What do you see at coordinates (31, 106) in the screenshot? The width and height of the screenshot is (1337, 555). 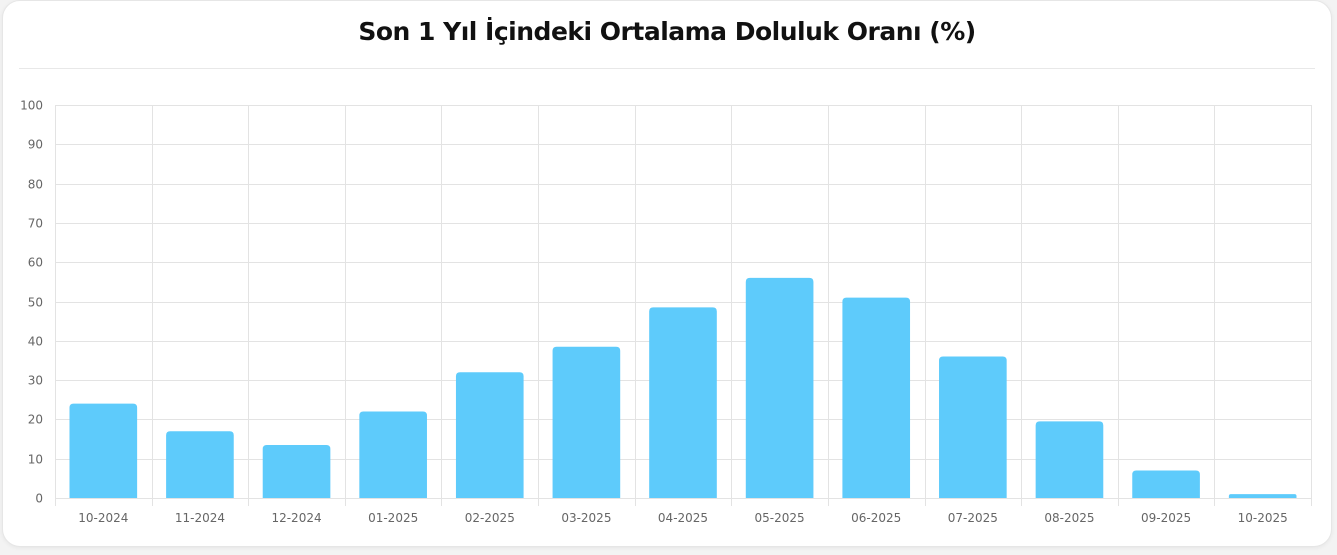 I see `y-tick-label: 100` at bounding box center [31, 106].